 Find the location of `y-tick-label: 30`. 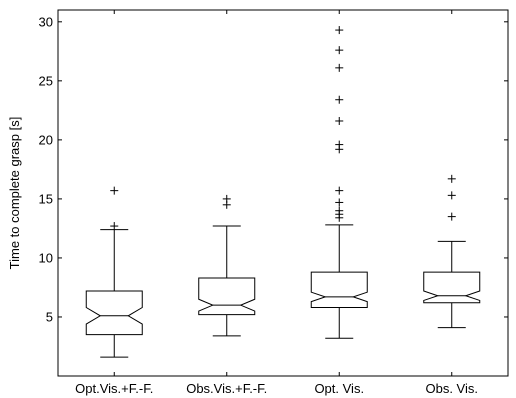

y-tick-label: 30 is located at coordinates (46, 21).